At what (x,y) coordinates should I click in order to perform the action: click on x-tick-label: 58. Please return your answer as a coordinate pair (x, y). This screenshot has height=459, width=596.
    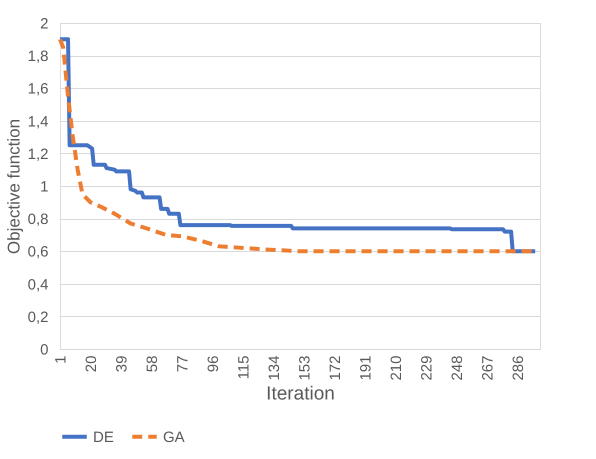
    Looking at the image, I should click on (153, 364).